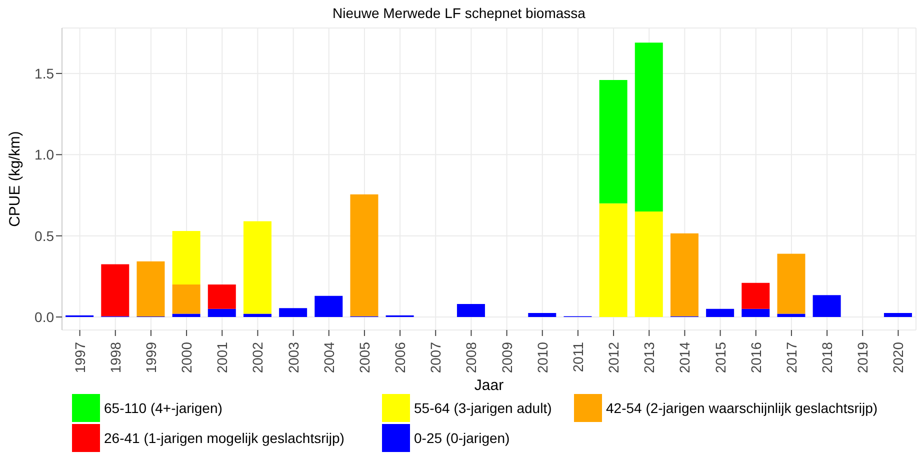  What do you see at coordinates (506, 358) in the screenshot?
I see `x-tick-label: 2009` at bounding box center [506, 358].